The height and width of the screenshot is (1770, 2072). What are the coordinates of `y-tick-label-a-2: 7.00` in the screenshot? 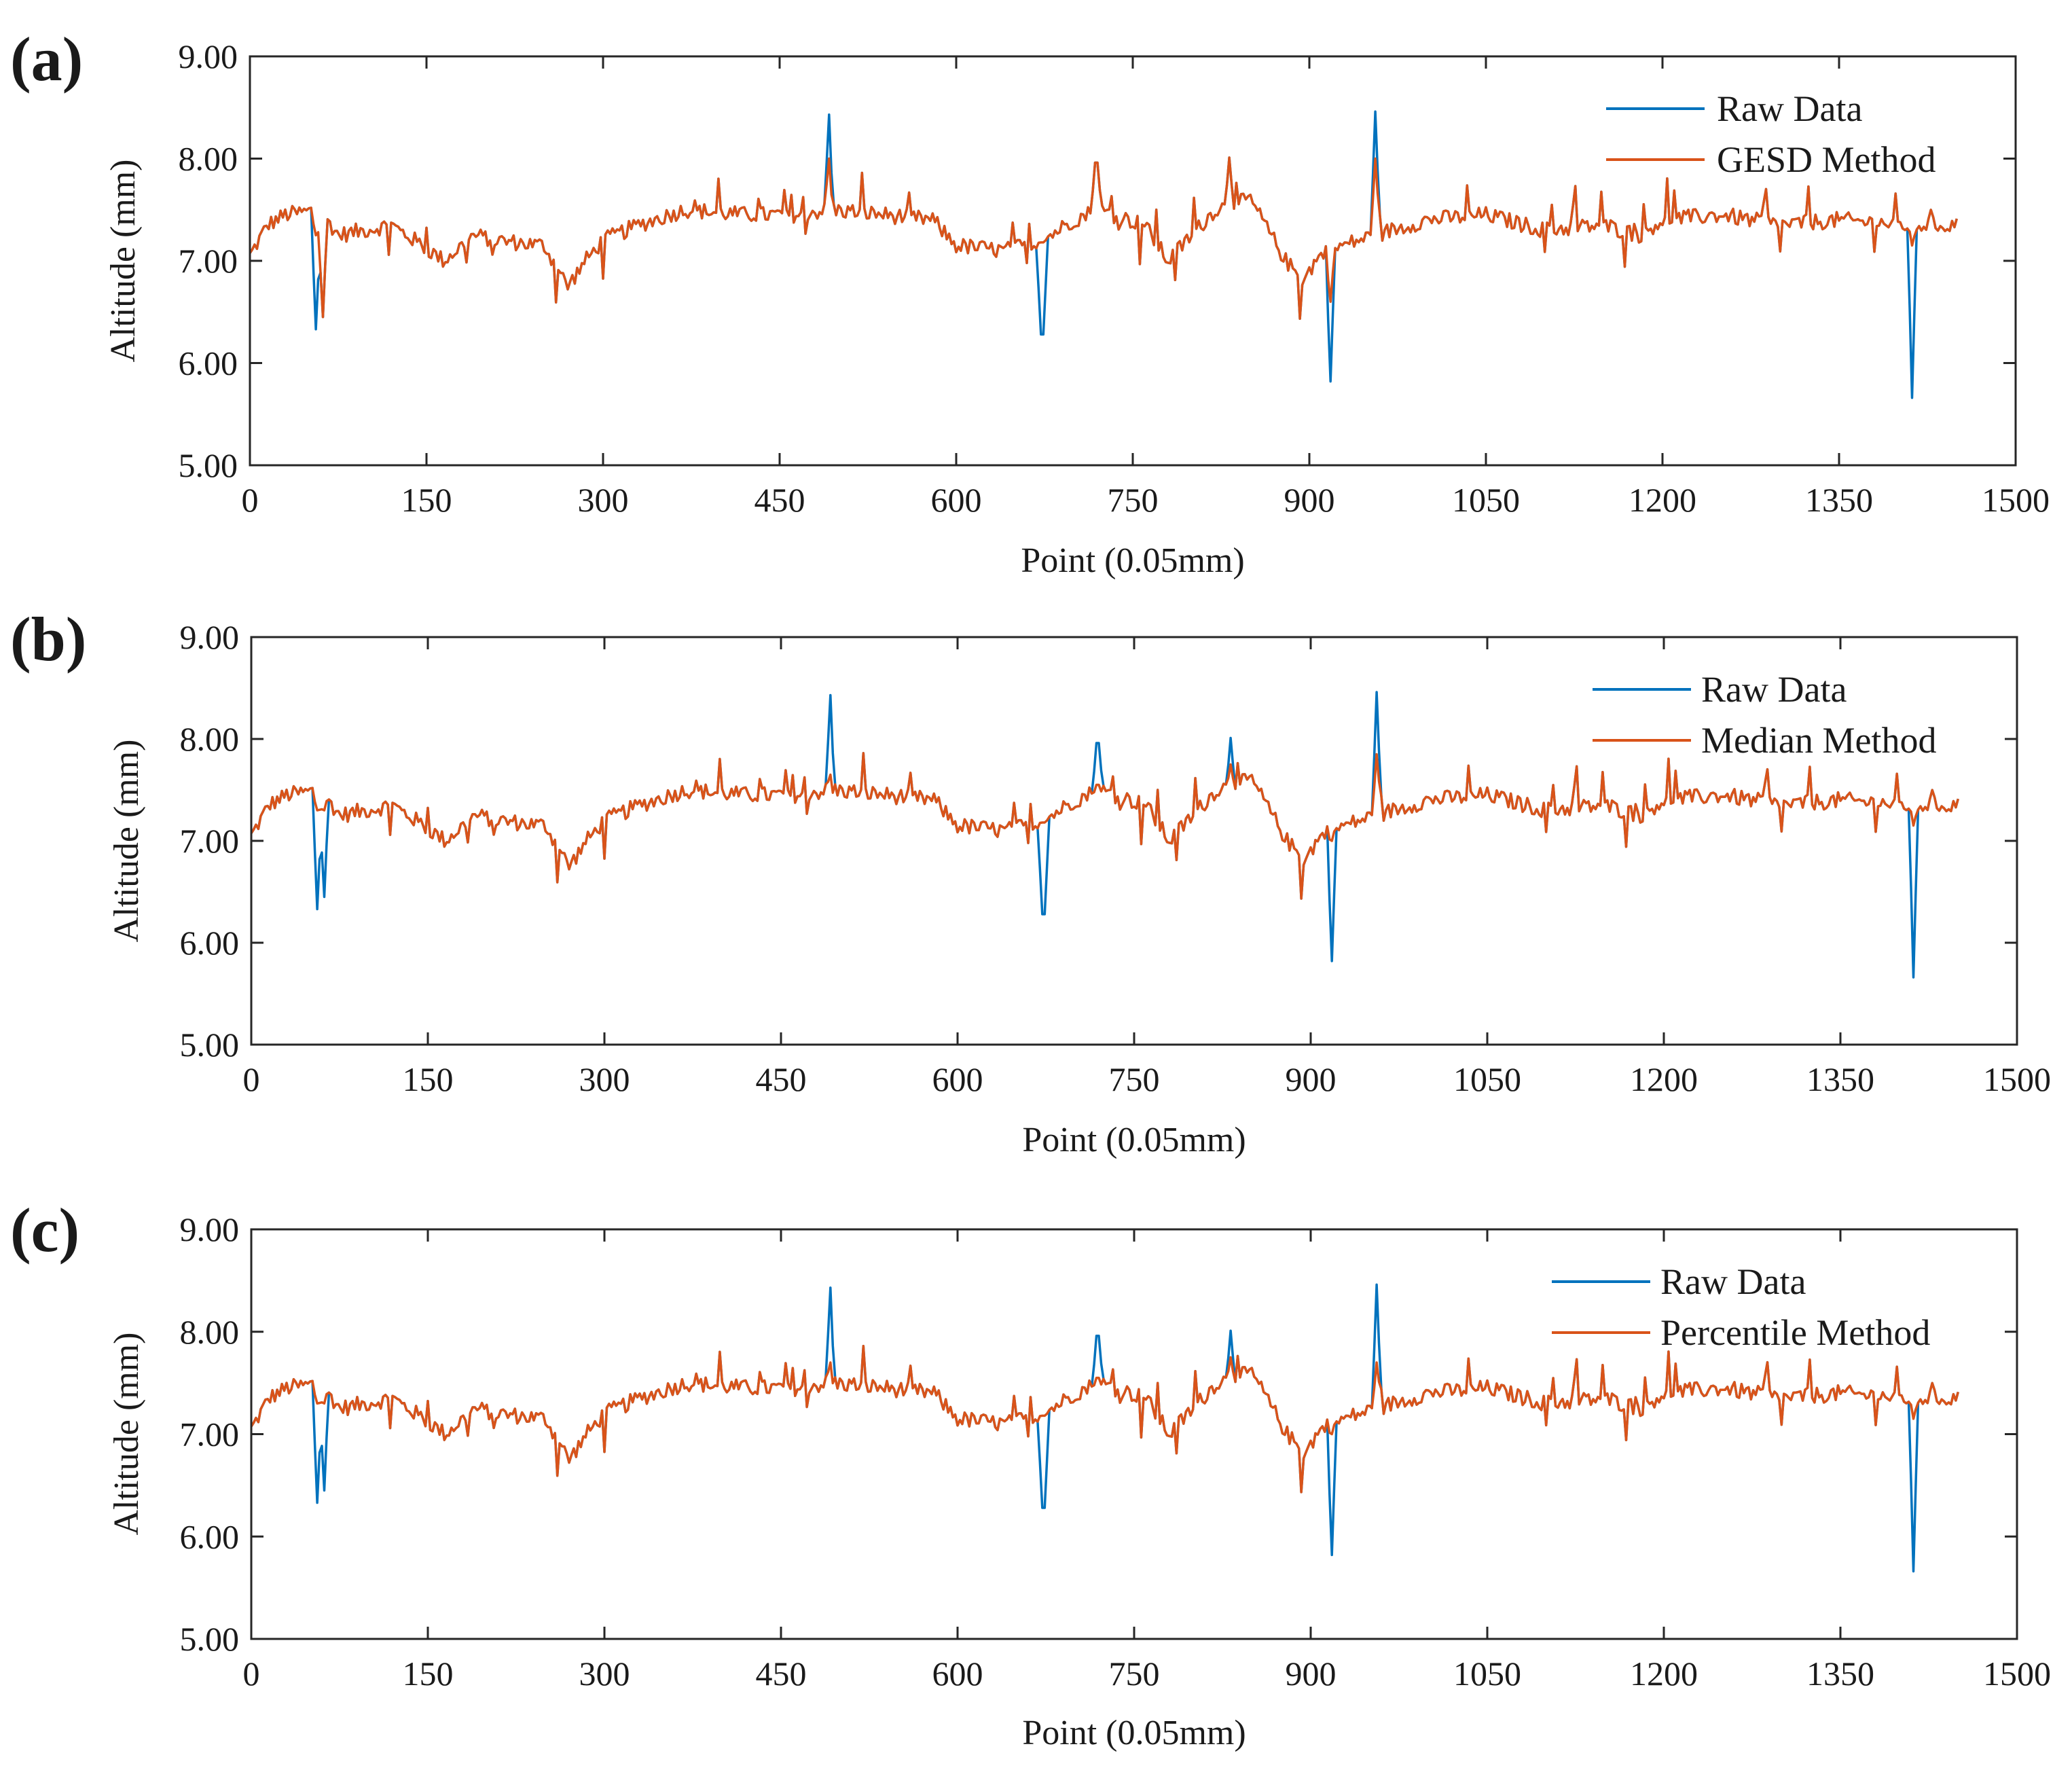 It's located at (209, 261).